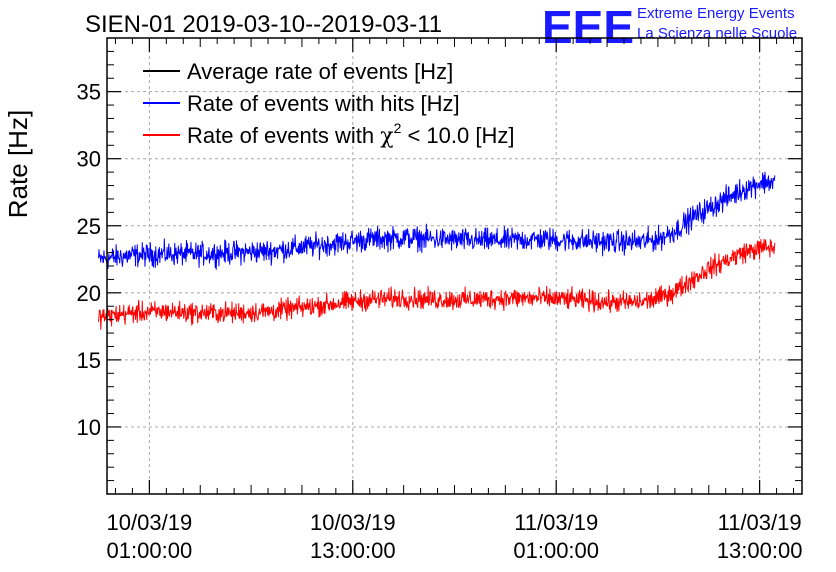  What do you see at coordinates (760, 522) in the screenshot?
I see `x-tick-date-3: 11/03/19` at bounding box center [760, 522].